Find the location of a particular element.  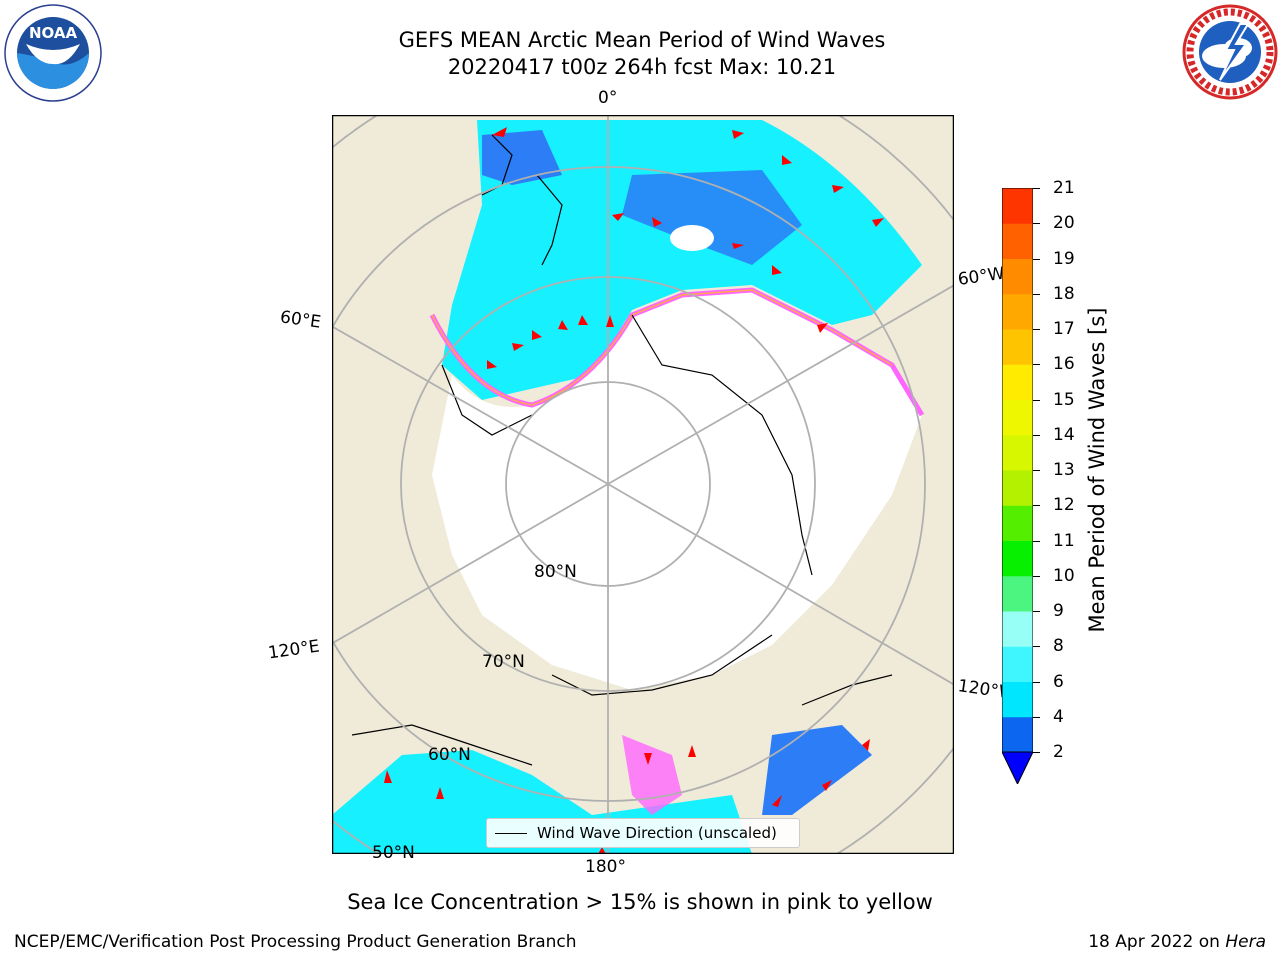

barents-low-period-area is located at coordinates (712, 217).